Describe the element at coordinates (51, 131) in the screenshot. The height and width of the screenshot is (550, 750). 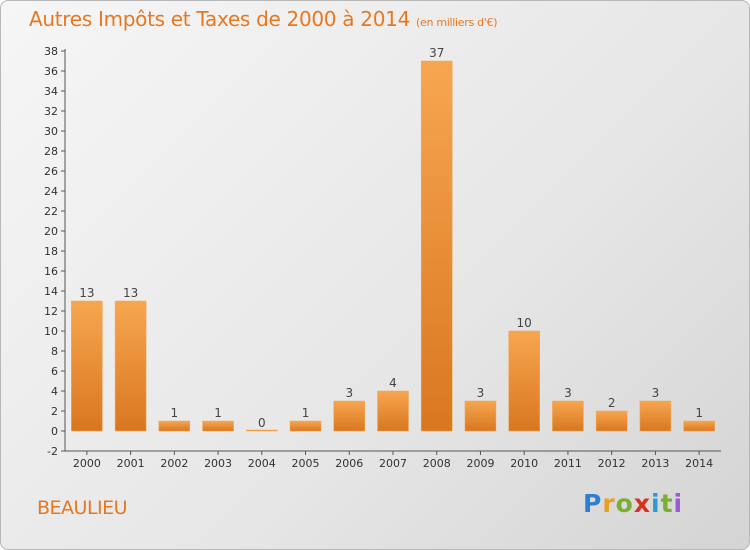
I see `y-tick-label: 30` at that location.